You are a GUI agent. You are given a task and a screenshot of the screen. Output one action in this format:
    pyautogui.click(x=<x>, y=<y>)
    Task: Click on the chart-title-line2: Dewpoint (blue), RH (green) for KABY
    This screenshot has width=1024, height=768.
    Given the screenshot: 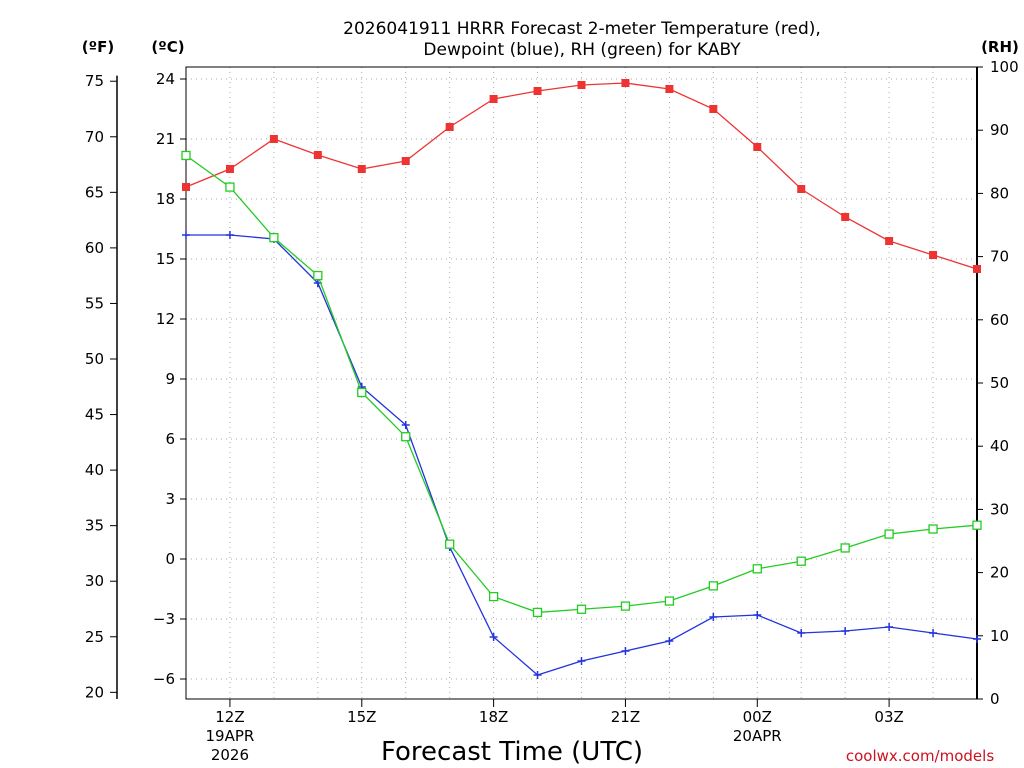 What is the action you would take?
    pyautogui.click(x=582, y=50)
    